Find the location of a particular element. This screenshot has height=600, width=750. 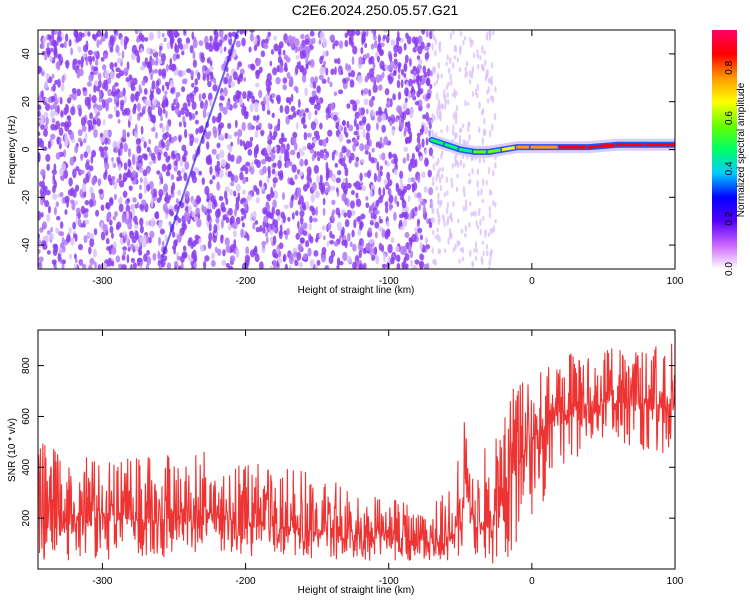

y-tick-label: -40 is located at coordinates (26, 244).